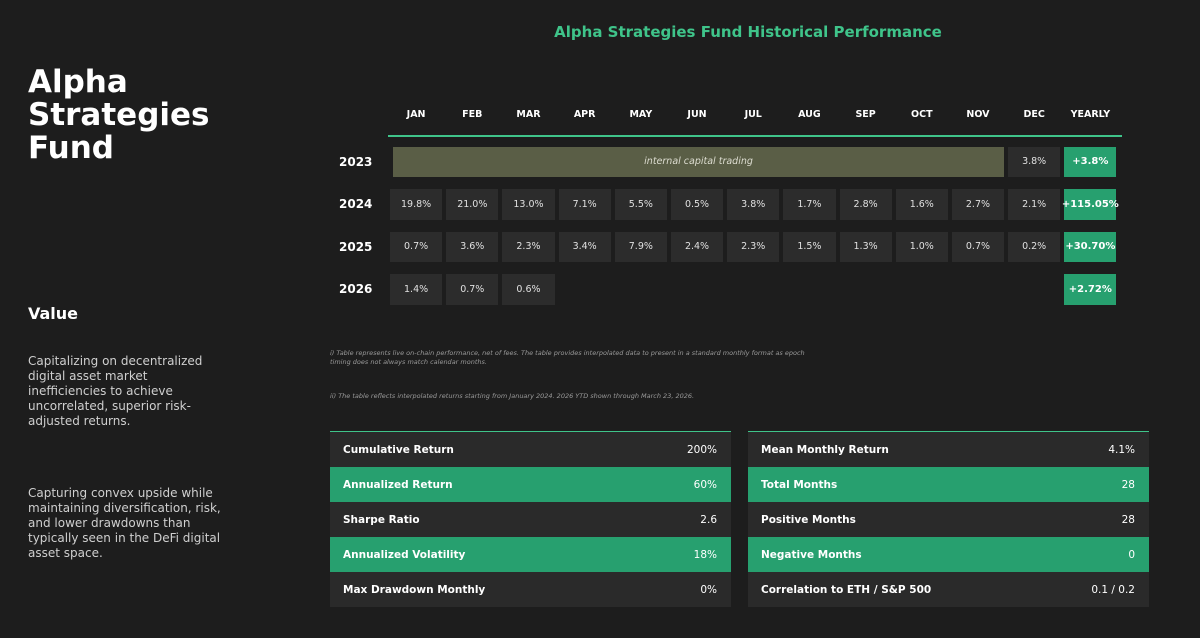 This screenshot has height=638, width=1200. Describe the element at coordinates (809, 114) in the screenshot. I see `column-header-aug: AUG` at that location.